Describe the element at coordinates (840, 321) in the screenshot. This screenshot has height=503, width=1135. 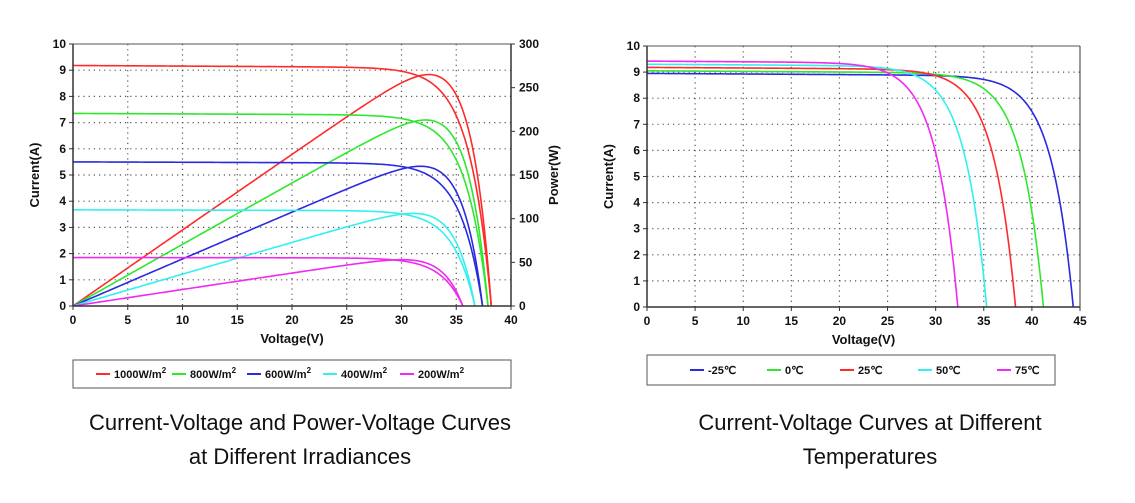
I see `chart2-xtick-label: 20` at that location.